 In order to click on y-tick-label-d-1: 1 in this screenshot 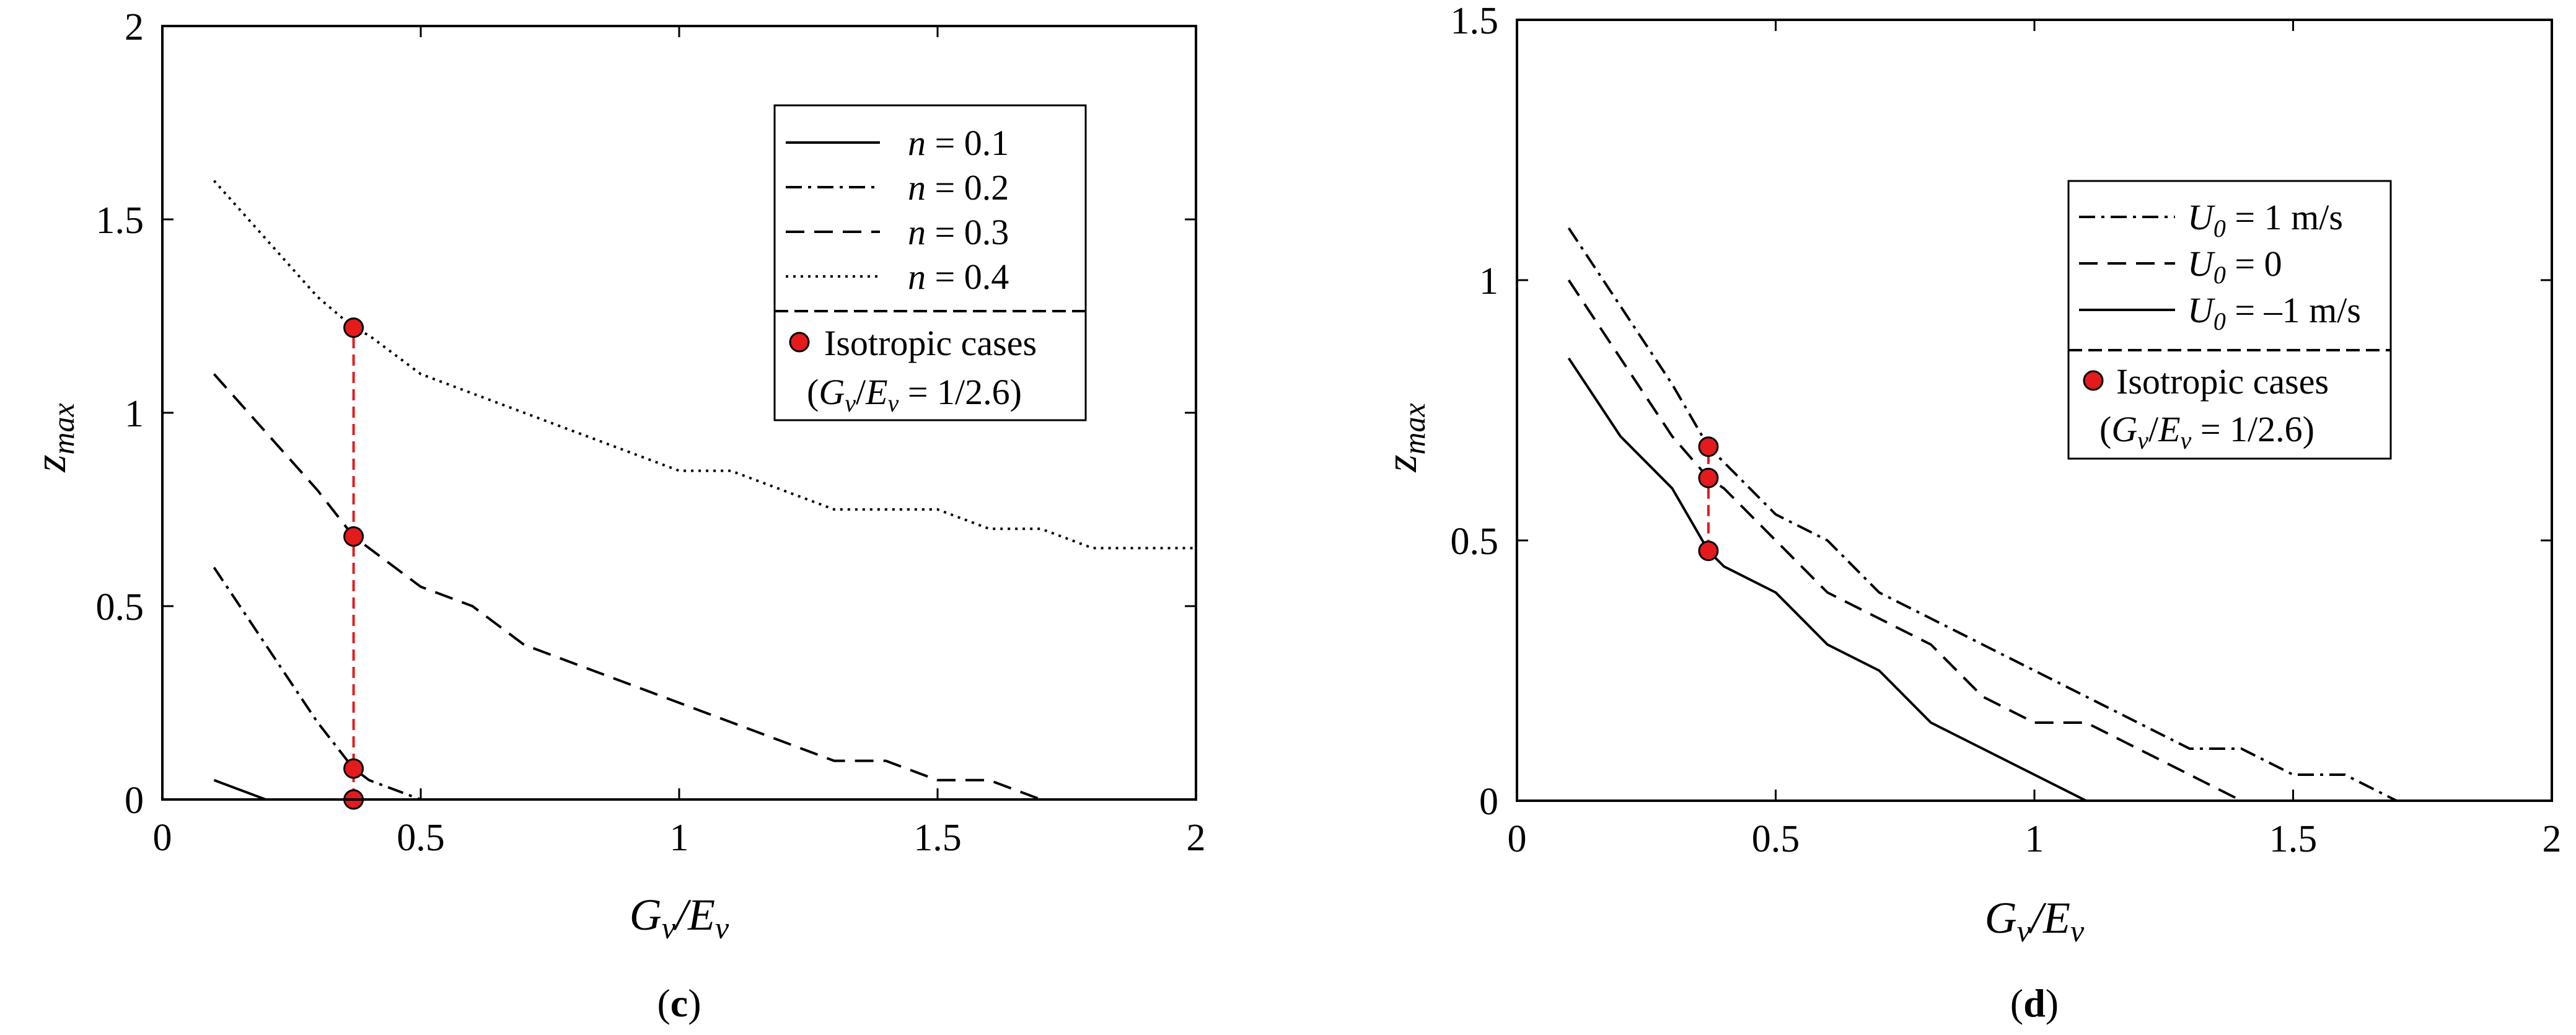, I will do `click(1488, 281)`.